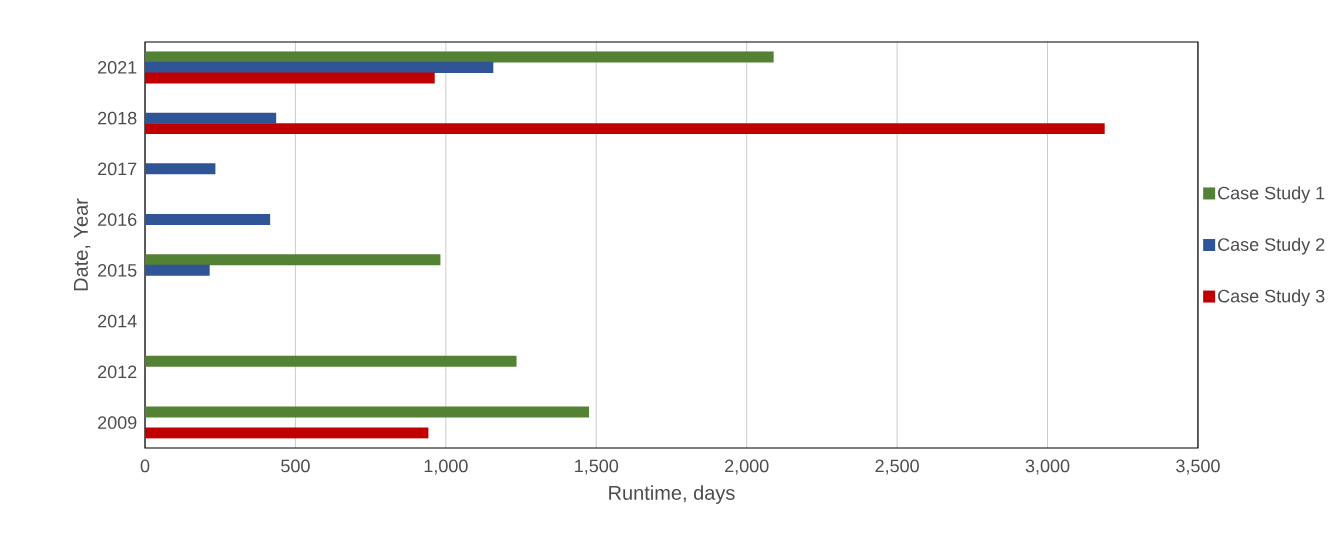 This screenshot has width=1343, height=545. Describe the element at coordinates (117, 118) in the screenshot. I see `y-tick-label: 2018` at that location.